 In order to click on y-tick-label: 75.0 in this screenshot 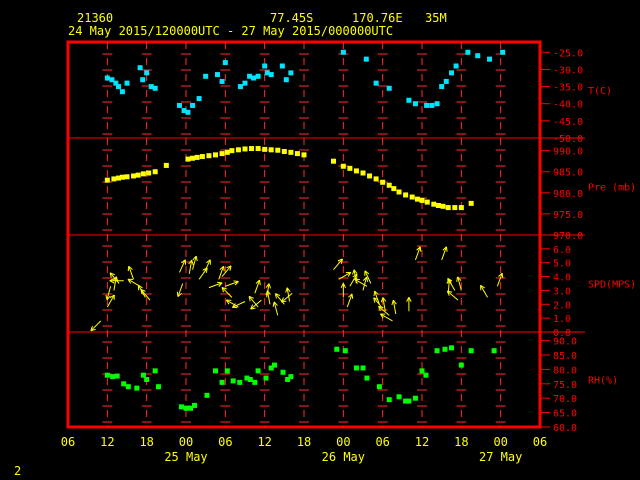, I will do `click(565, 385)`.